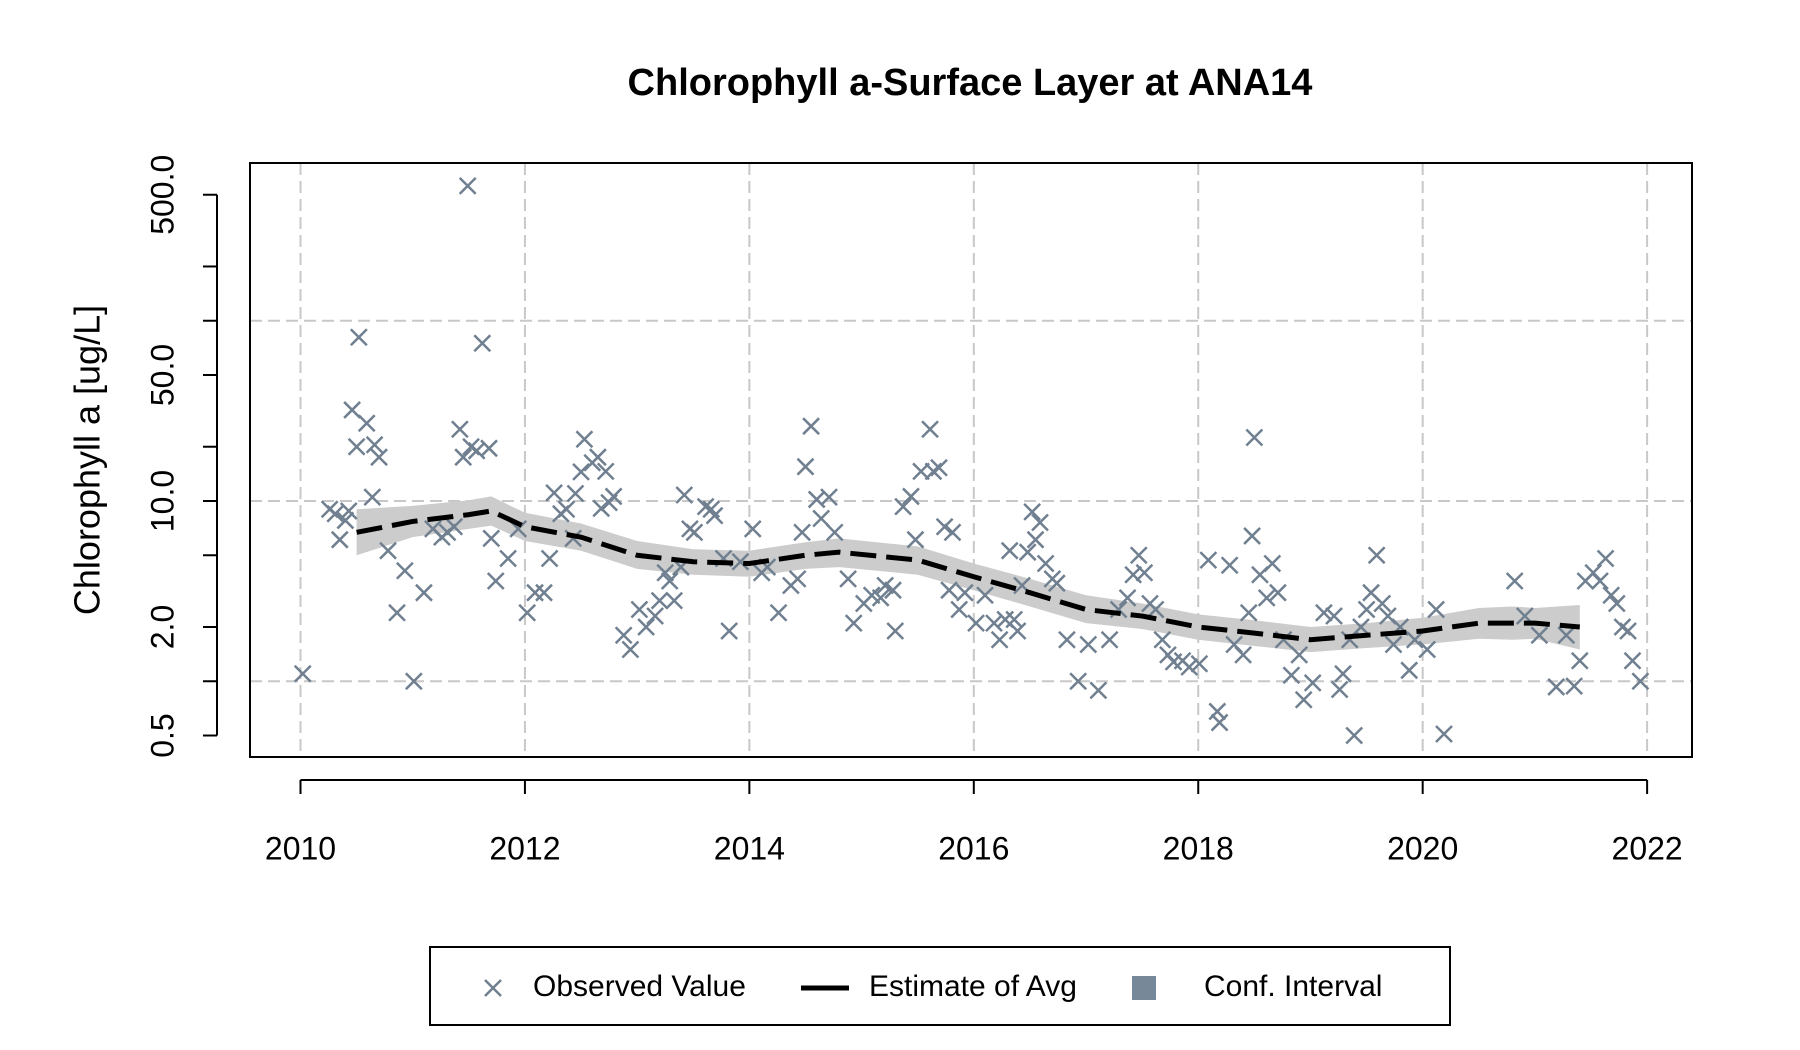 The image size is (1800, 1050). Describe the element at coordinates (162, 195) in the screenshot. I see `y-tick-label: 500.0` at that location.